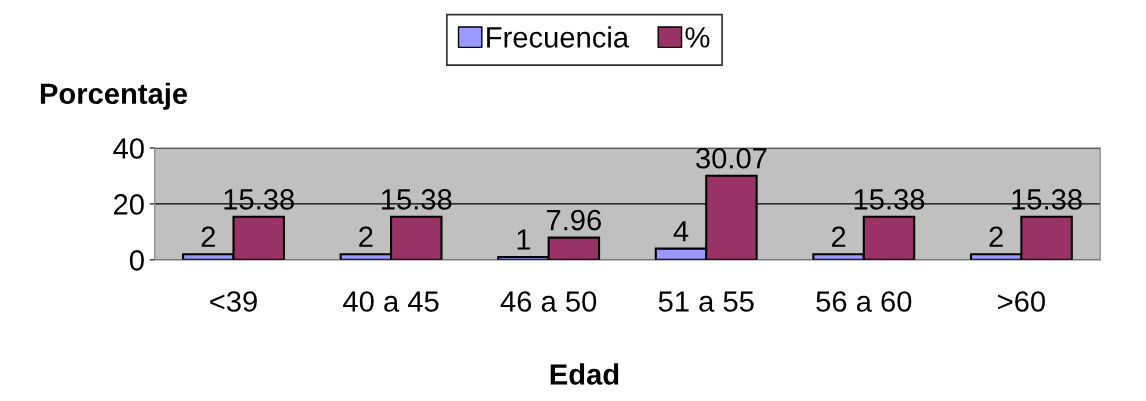 This screenshot has height=401, width=1146. Describe the element at coordinates (731, 158) in the screenshot. I see `data-label: 30.07` at that location.